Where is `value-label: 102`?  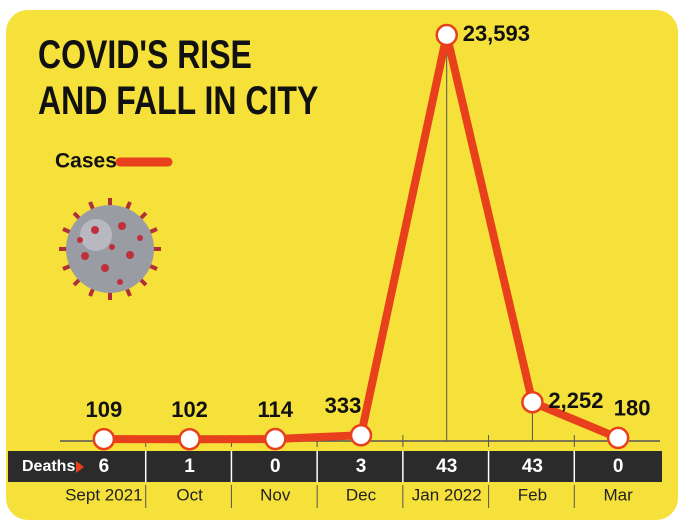 value-label: 102 is located at coordinates (189, 409).